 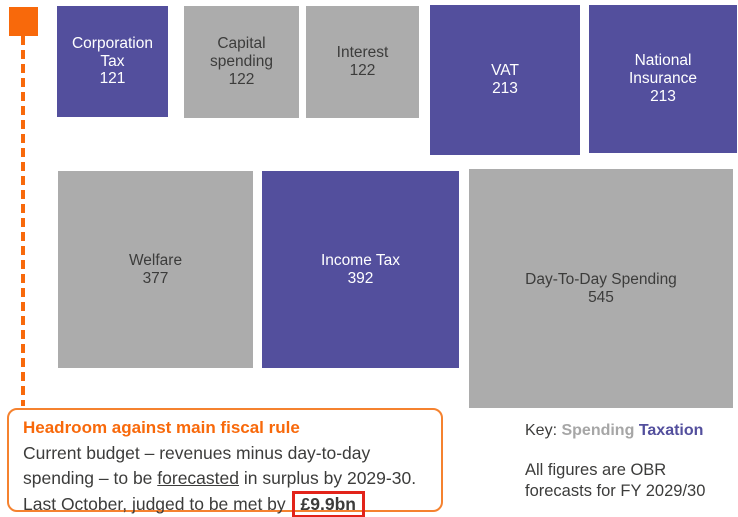 I want to click on box-interest: Interest 122, so click(x=362, y=62).